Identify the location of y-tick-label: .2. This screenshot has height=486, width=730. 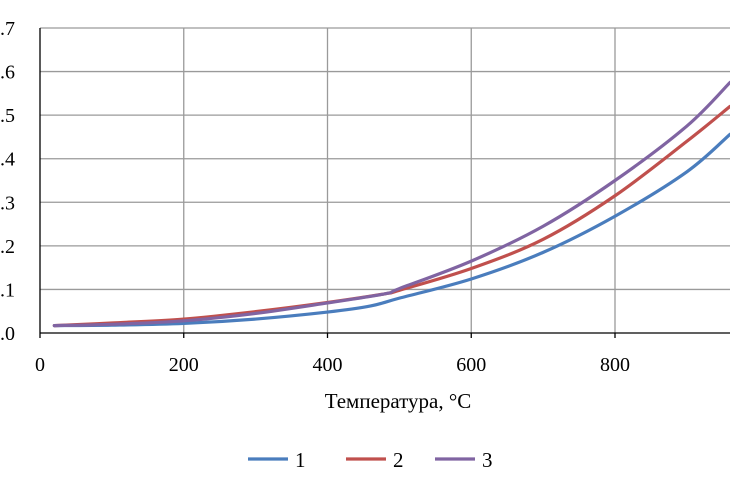
(7, 247).